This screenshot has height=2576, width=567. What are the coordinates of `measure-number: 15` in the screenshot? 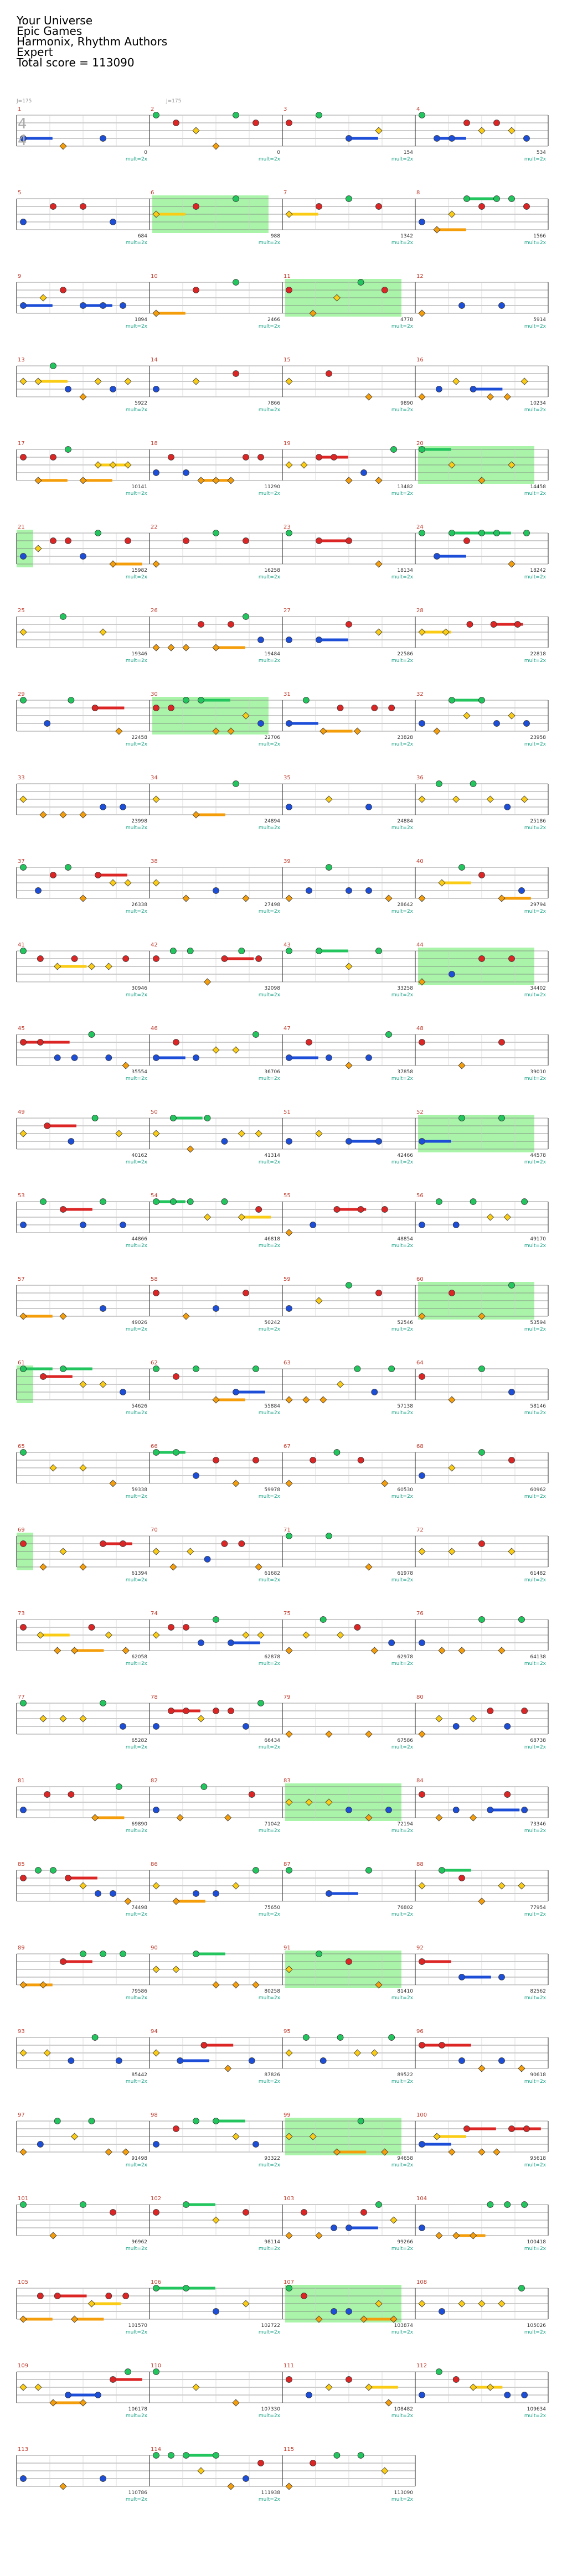 It's located at (287, 360).